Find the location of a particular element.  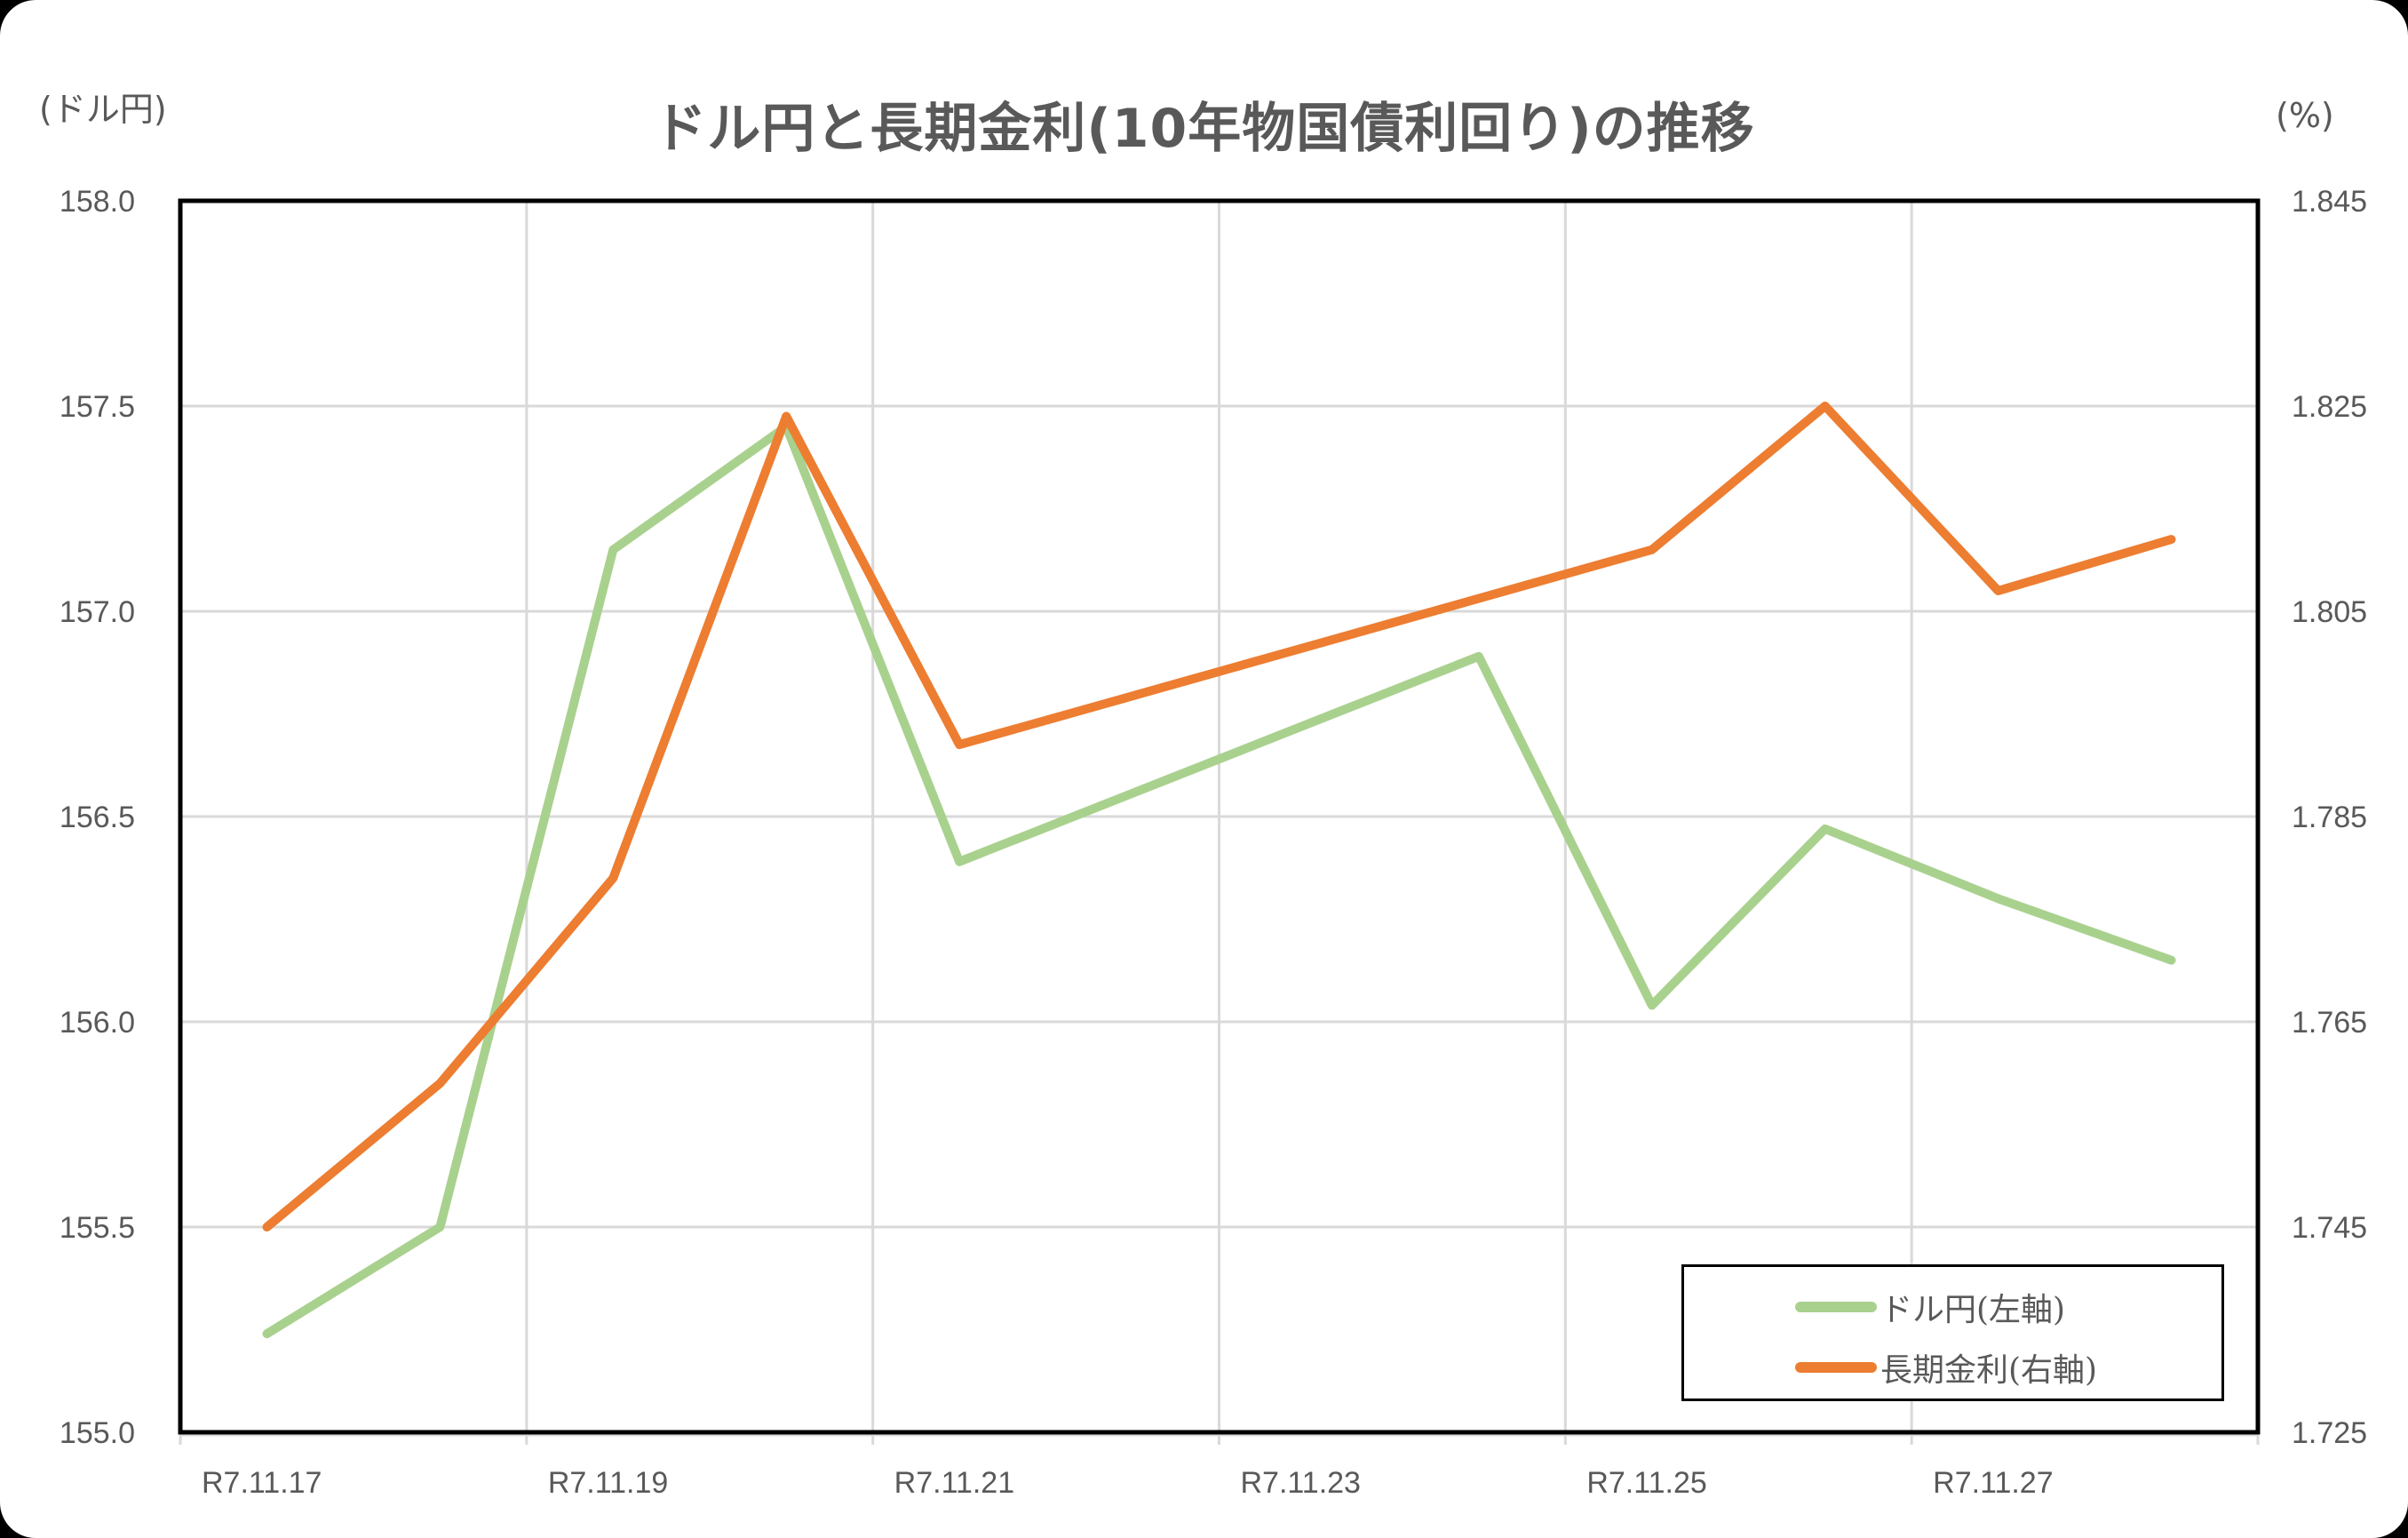

x-tick-label: R7.11.19 is located at coordinates (608, 1483).